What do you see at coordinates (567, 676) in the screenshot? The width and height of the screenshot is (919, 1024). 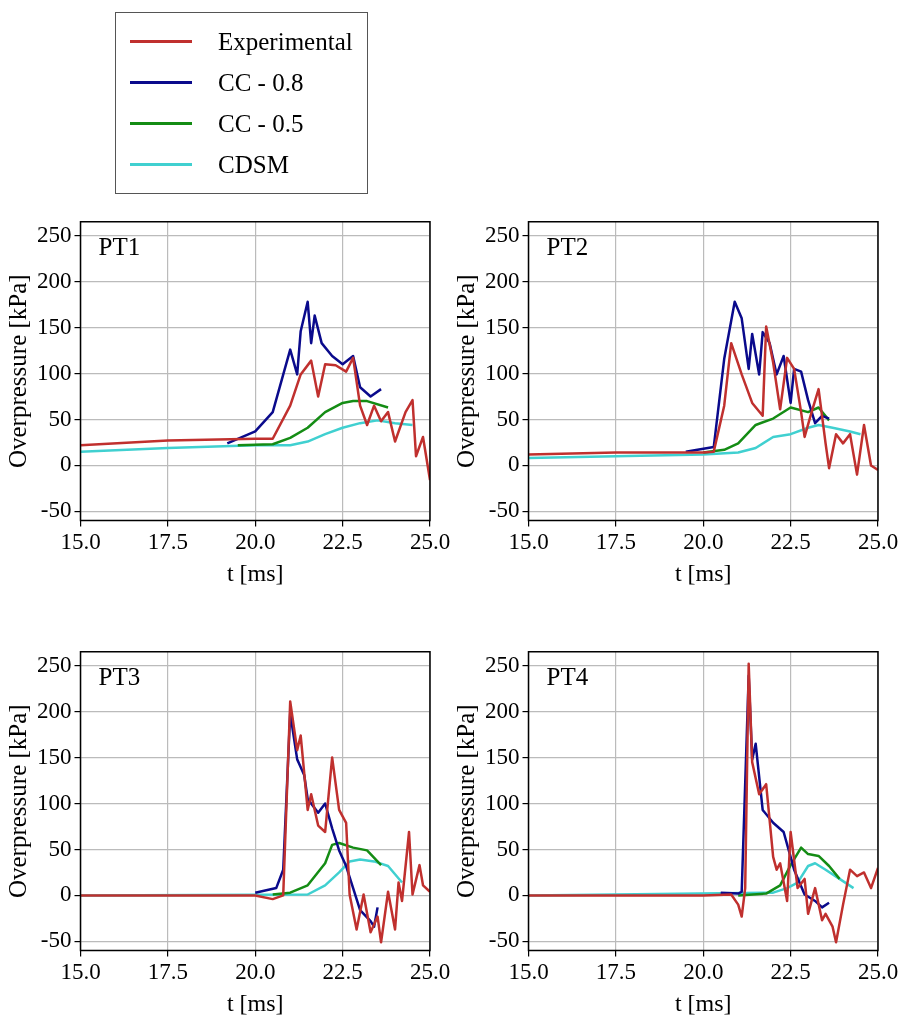 I see `chart-title: PT4` at bounding box center [567, 676].